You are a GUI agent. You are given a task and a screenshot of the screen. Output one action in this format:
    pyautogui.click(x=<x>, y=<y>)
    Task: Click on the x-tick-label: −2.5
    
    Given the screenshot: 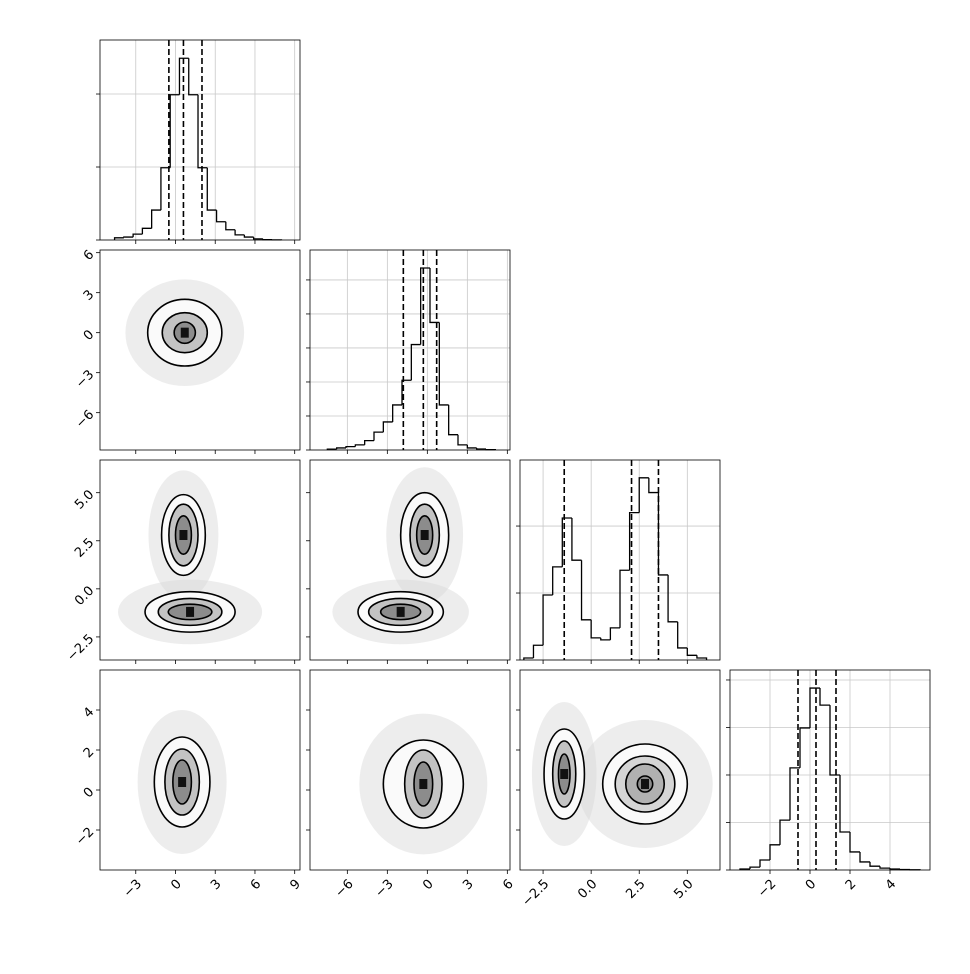 What is the action you would take?
    pyautogui.click(x=535, y=893)
    